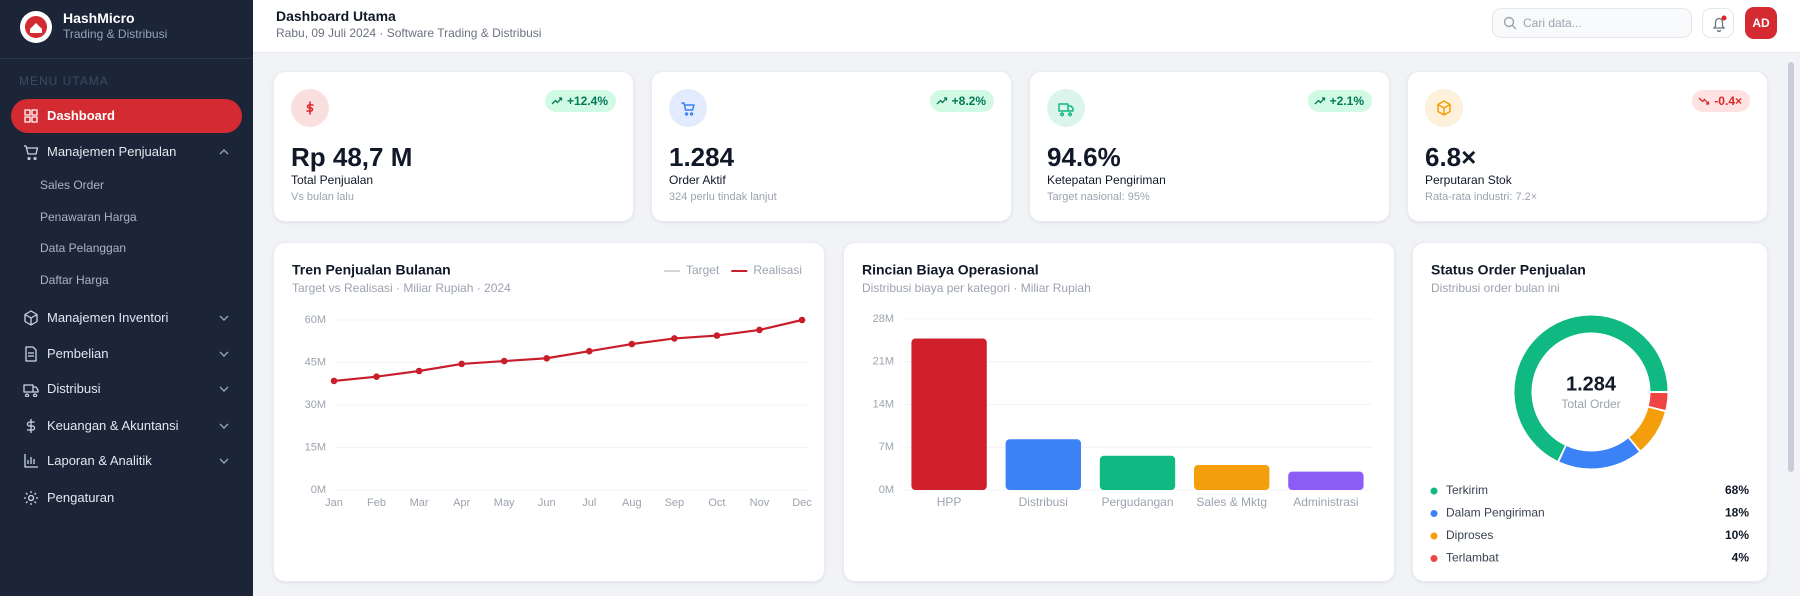 This screenshot has height=596, width=1800. What do you see at coordinates (1791, 267) in the screenshot?
I see `scrollbar` at bounding box center [1791, 267].